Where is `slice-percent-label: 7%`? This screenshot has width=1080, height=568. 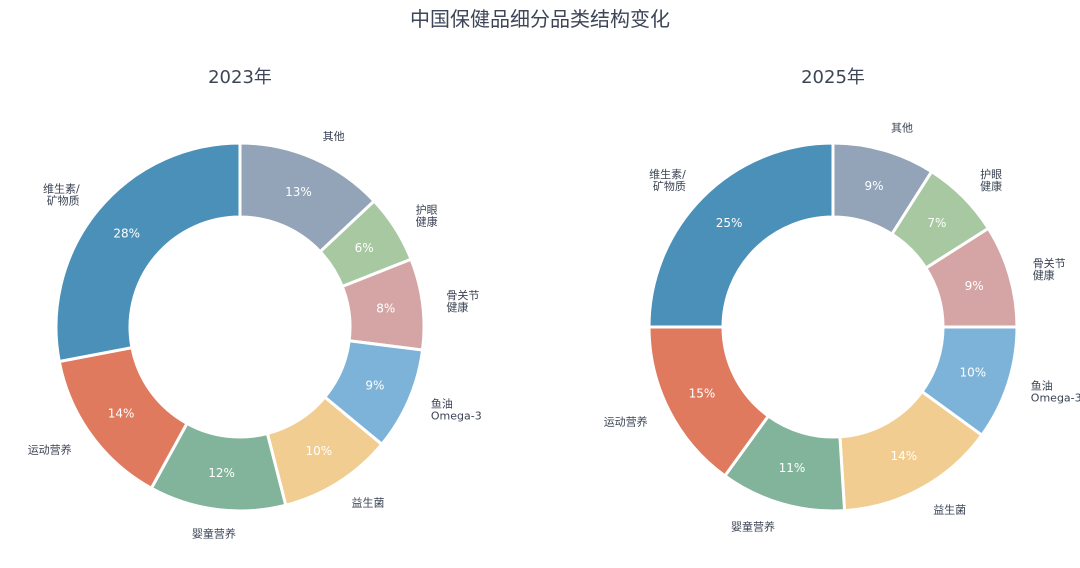 slice-percent-label: 7% is located at coordinates (936, 223).